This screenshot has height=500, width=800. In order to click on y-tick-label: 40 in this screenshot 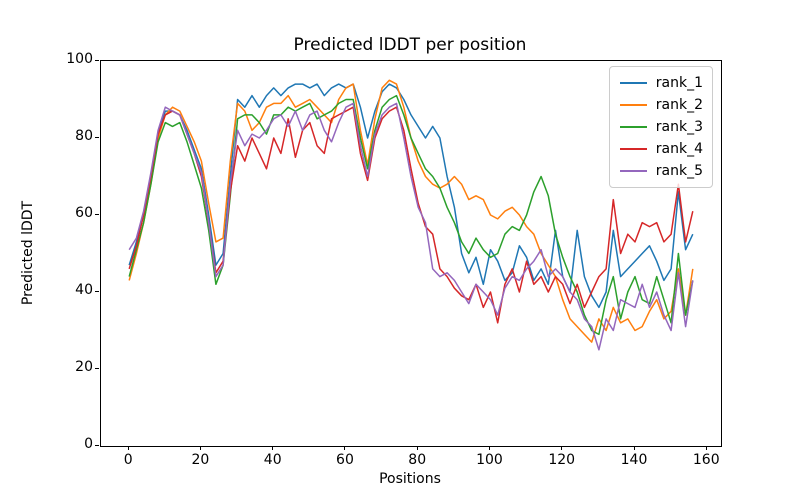, I will do `click(84, 290)`.